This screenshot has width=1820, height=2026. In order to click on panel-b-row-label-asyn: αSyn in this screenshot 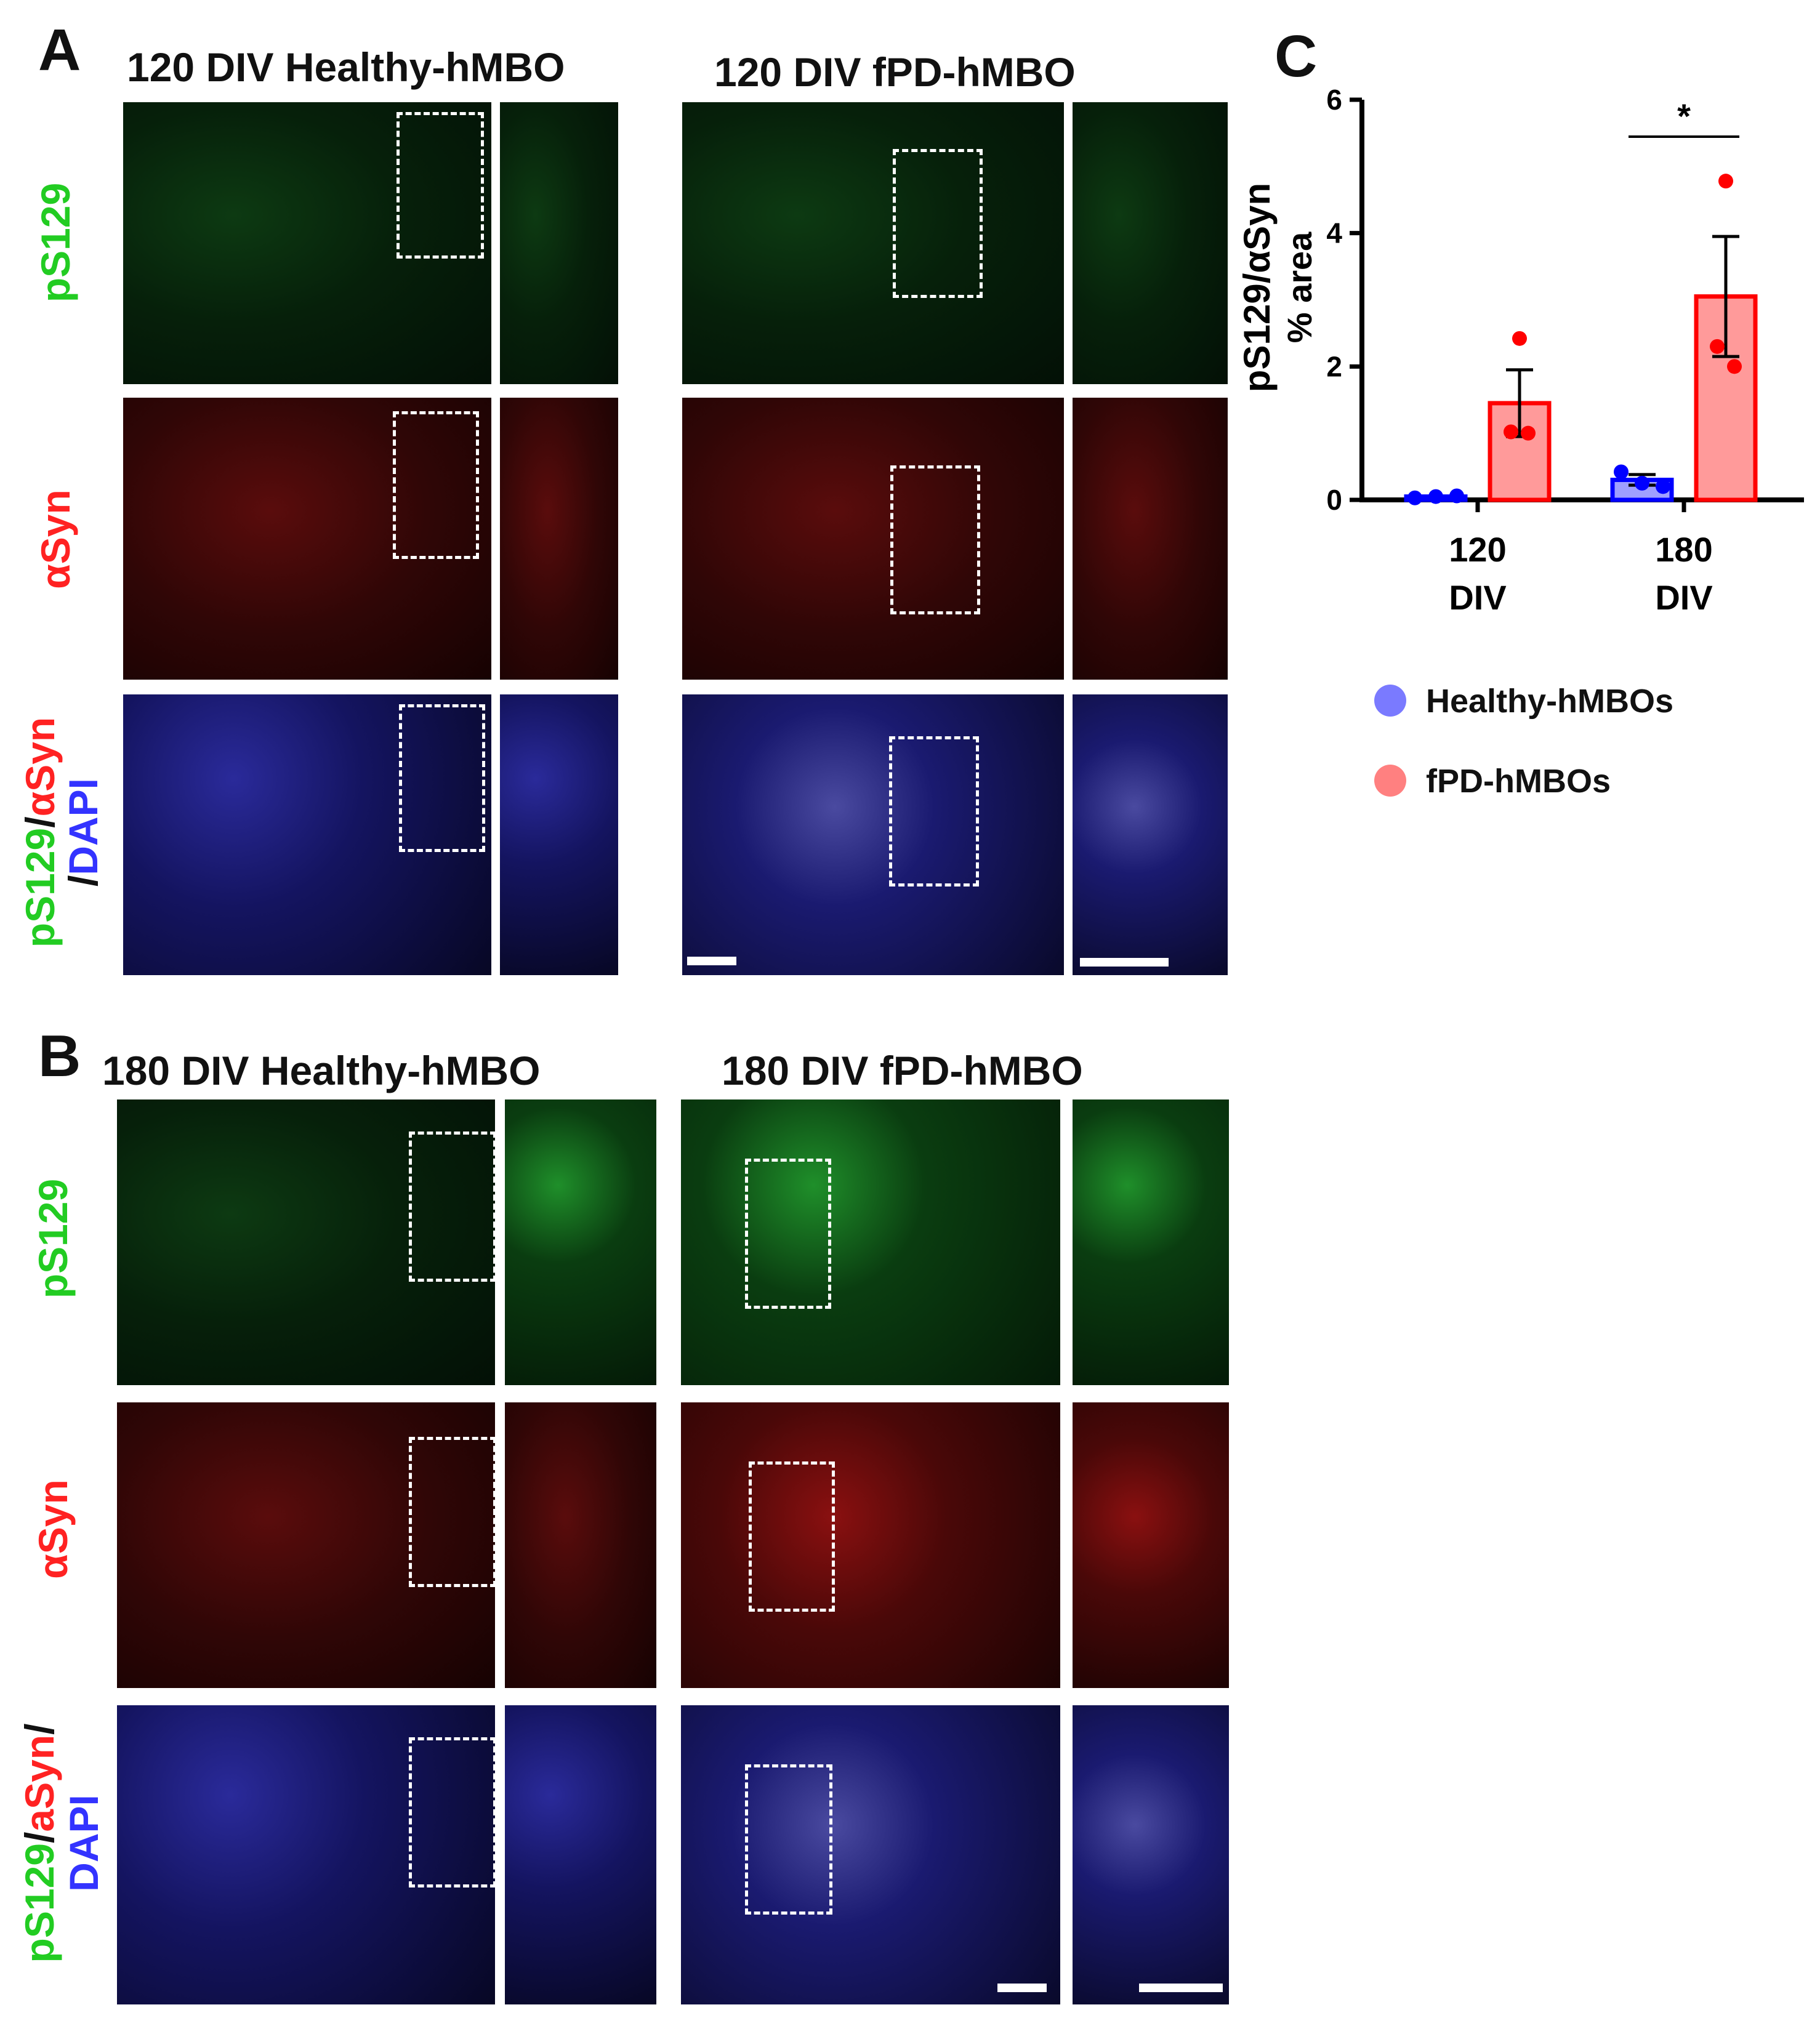, I will do `click(53, 1529)`.